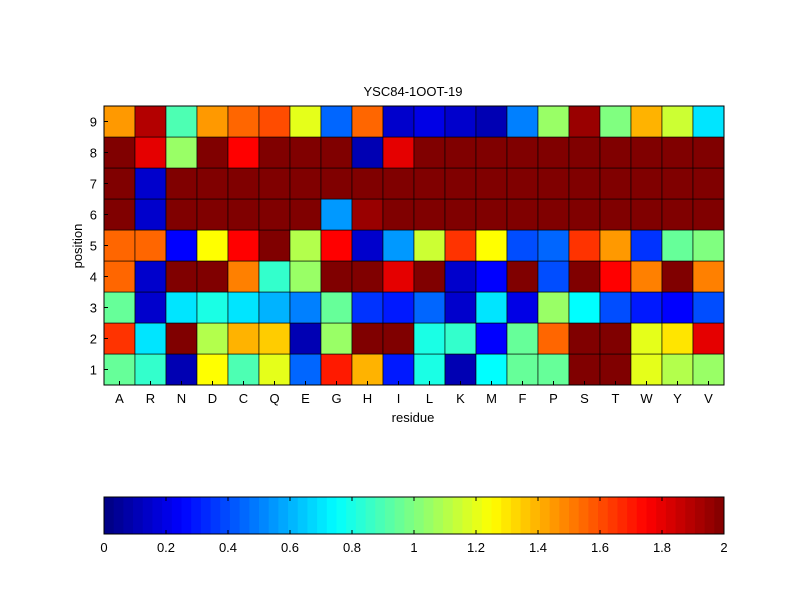 The width and height of the screenshot is (800, 600). What do you see at coordinates (93, 370) in the screenshot?
I see `y-tick-label: 1` at bounding box center [93, 370].